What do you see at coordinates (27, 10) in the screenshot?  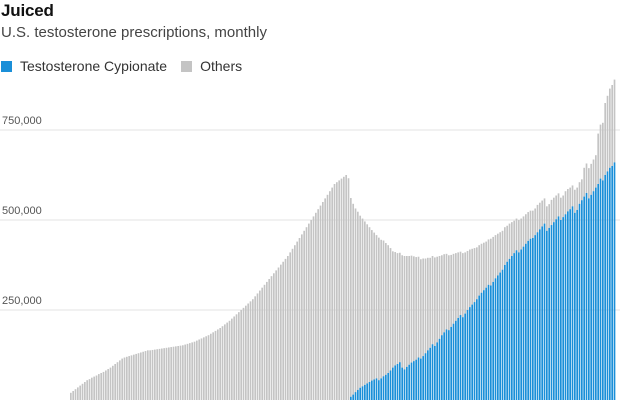 I see `chart-title: Juiced` at bounding box center [27, 10].